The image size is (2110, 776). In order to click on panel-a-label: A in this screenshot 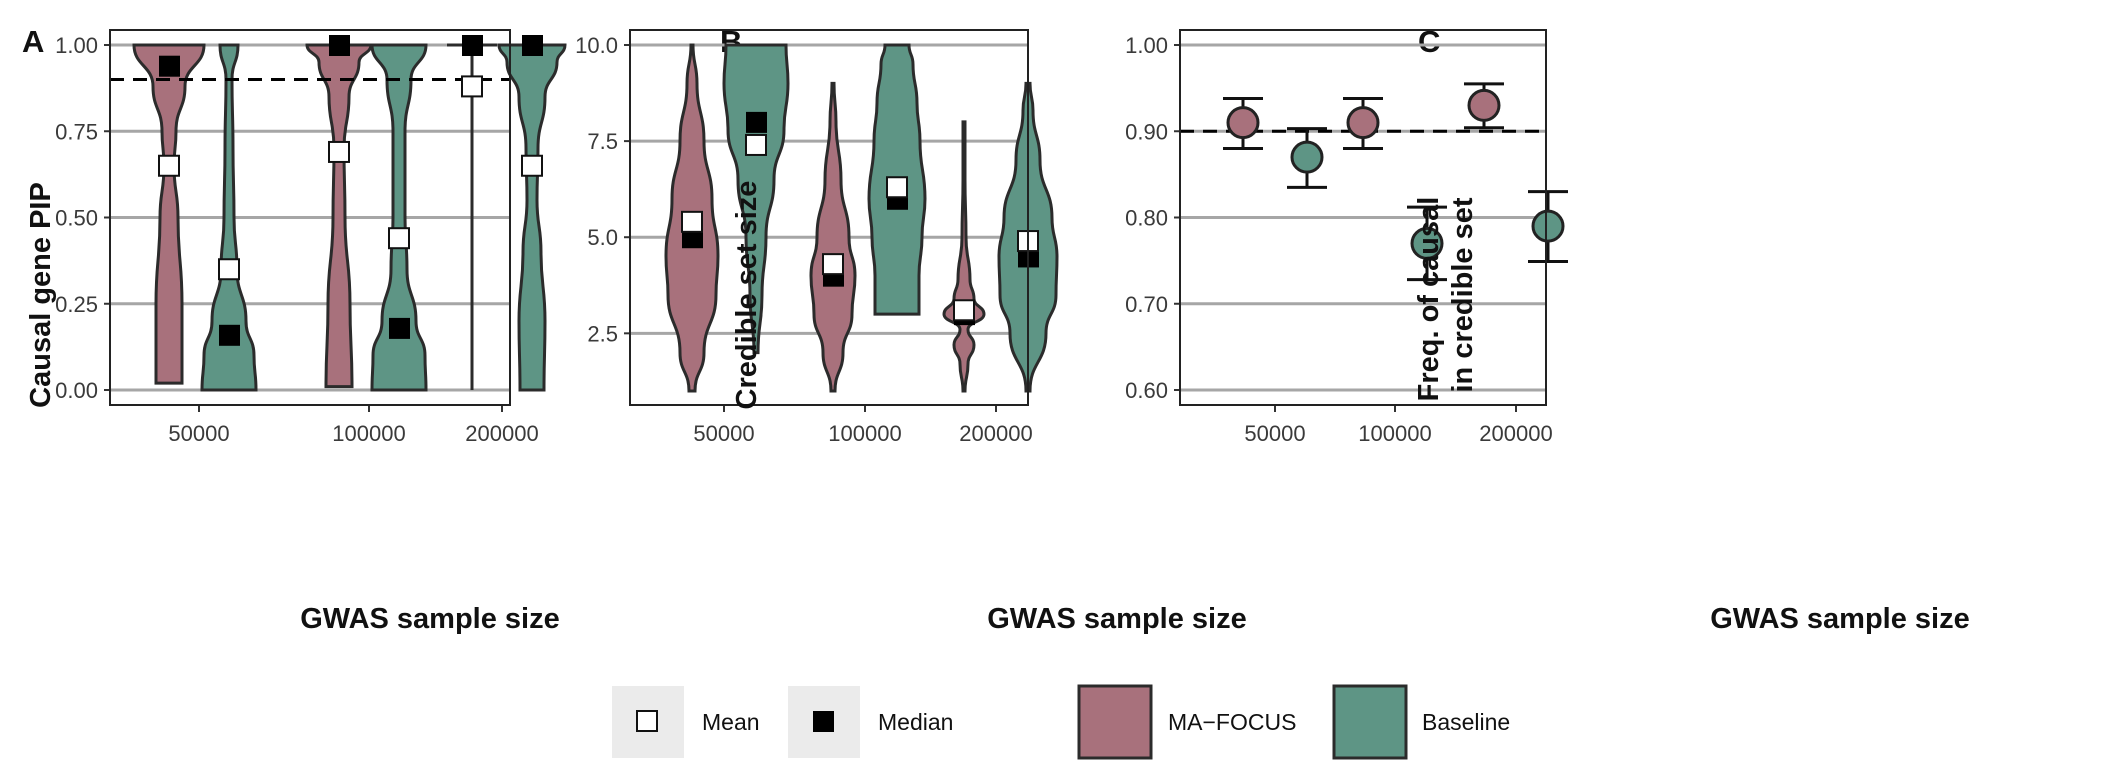, I will do `click(33, 41)`.